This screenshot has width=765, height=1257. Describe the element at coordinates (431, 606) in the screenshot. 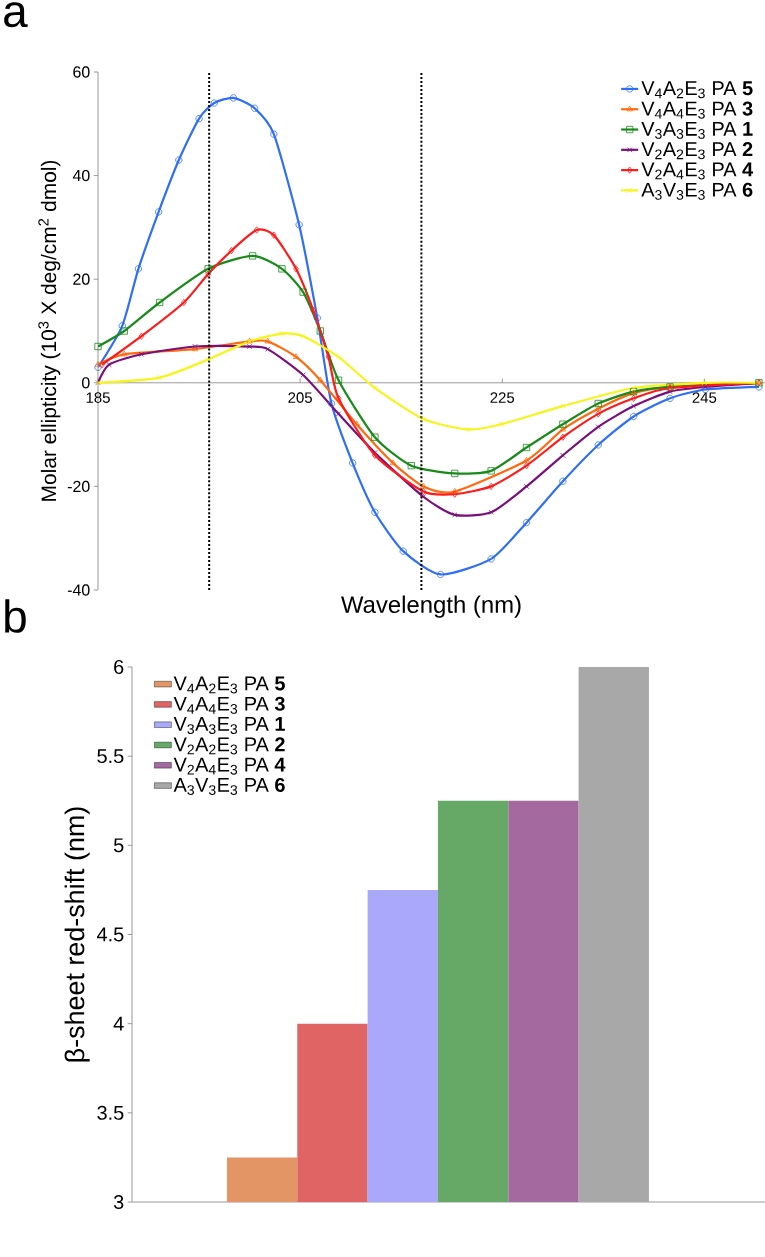

I see `x-axis-title: Wavelength (nm)` at that location.